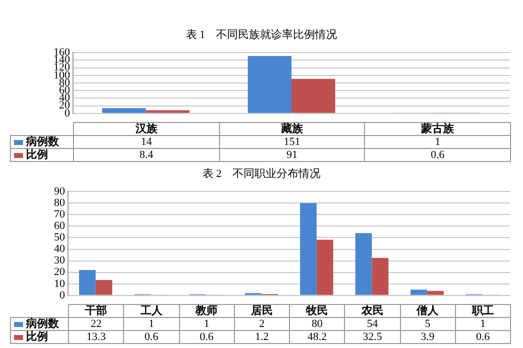  Describe the element at coordinates (60, 226) in the screenshot. I see `y-tick-label: 60` at that location.